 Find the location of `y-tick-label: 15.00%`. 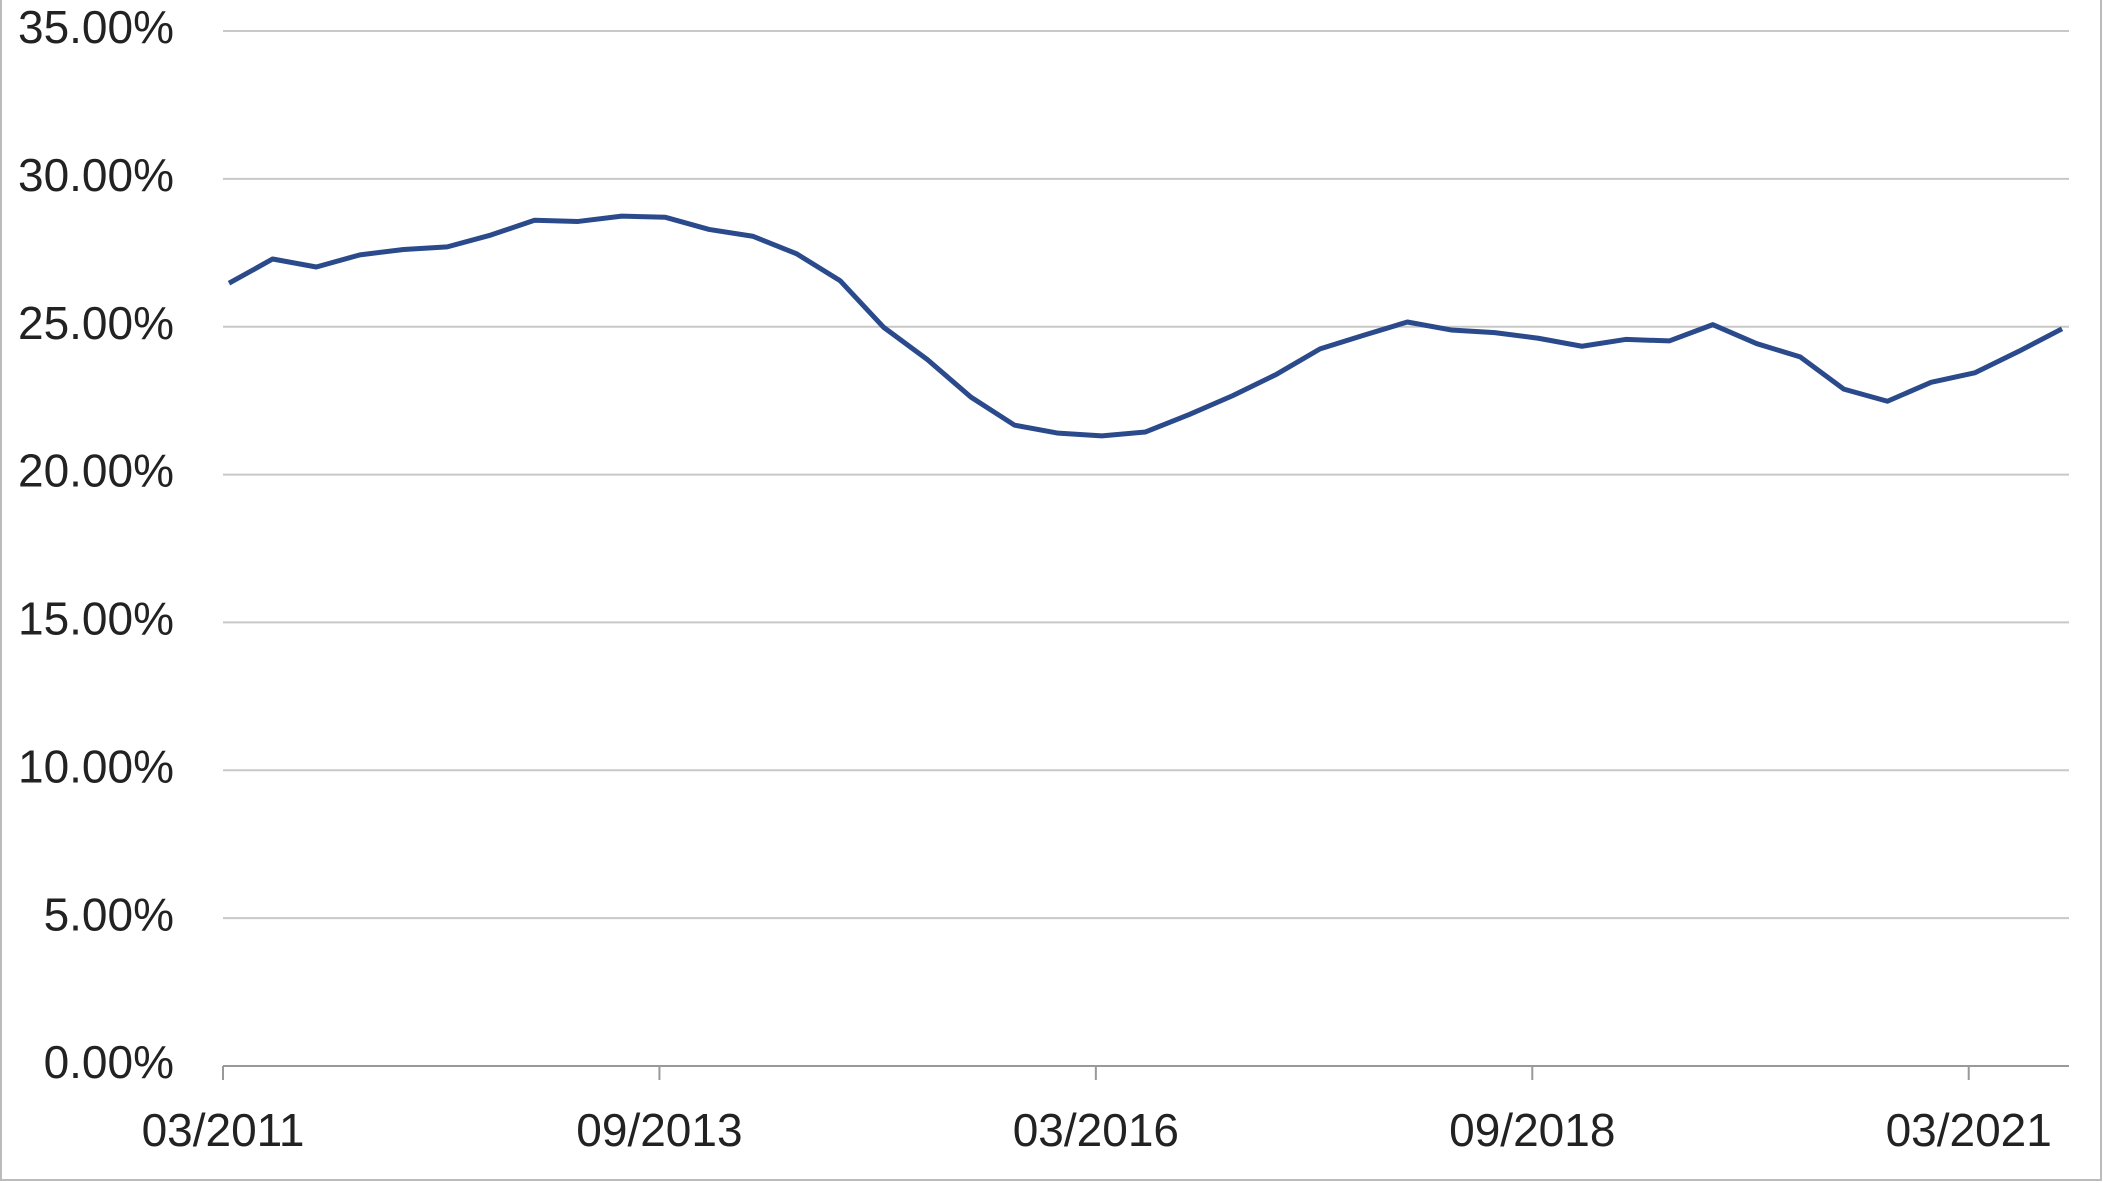

y-tick-label: 15.00% is located at coordinates (96, 619).